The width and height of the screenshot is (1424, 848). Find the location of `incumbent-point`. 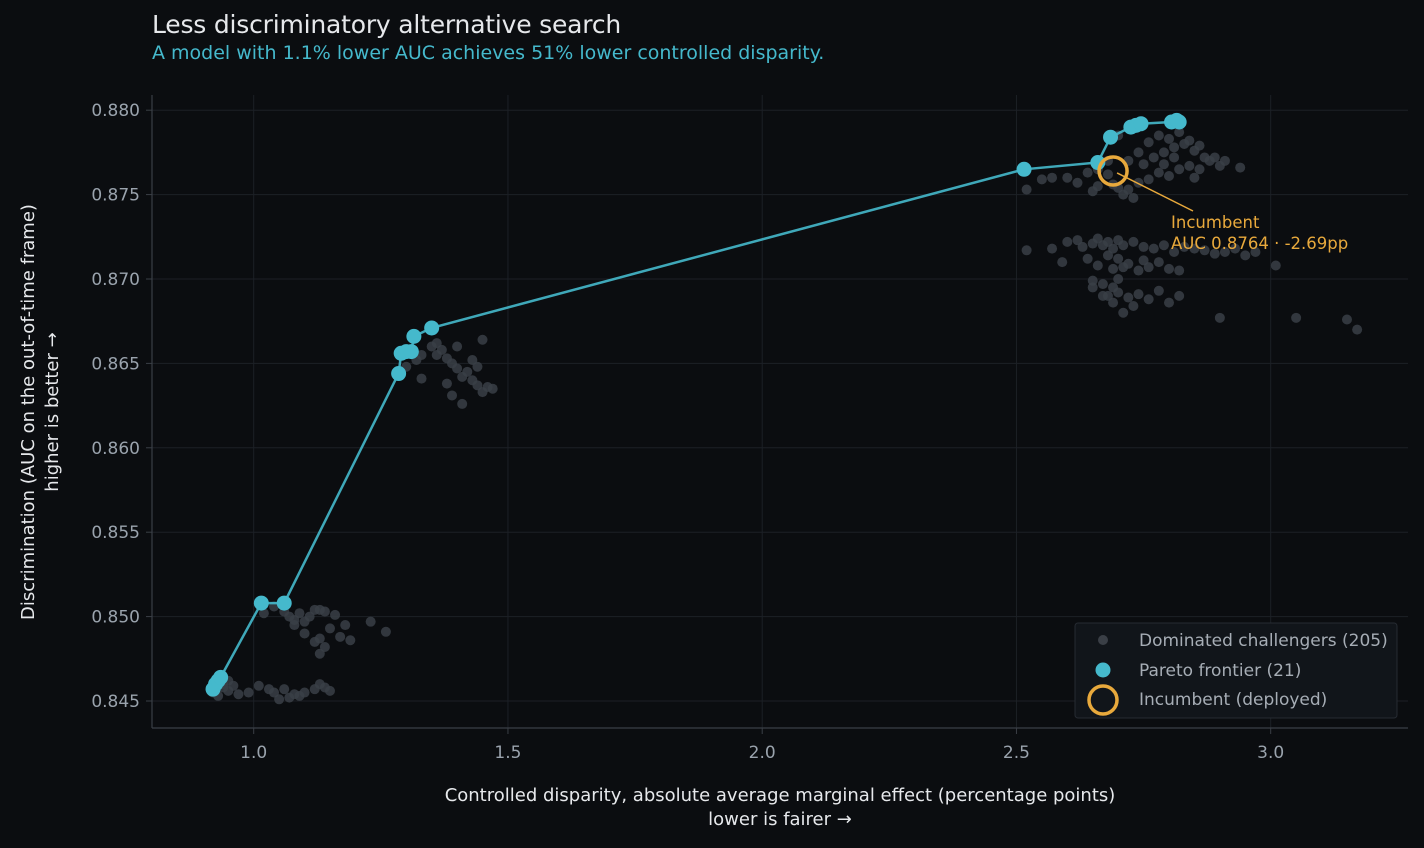

incumbent-point is located at coordinates (1113, 171).